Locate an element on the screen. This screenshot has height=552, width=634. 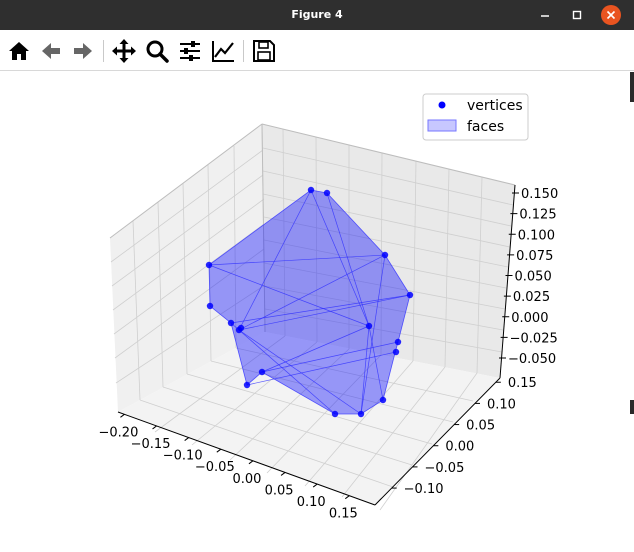
close-icon is located at coordinates (611, 15).